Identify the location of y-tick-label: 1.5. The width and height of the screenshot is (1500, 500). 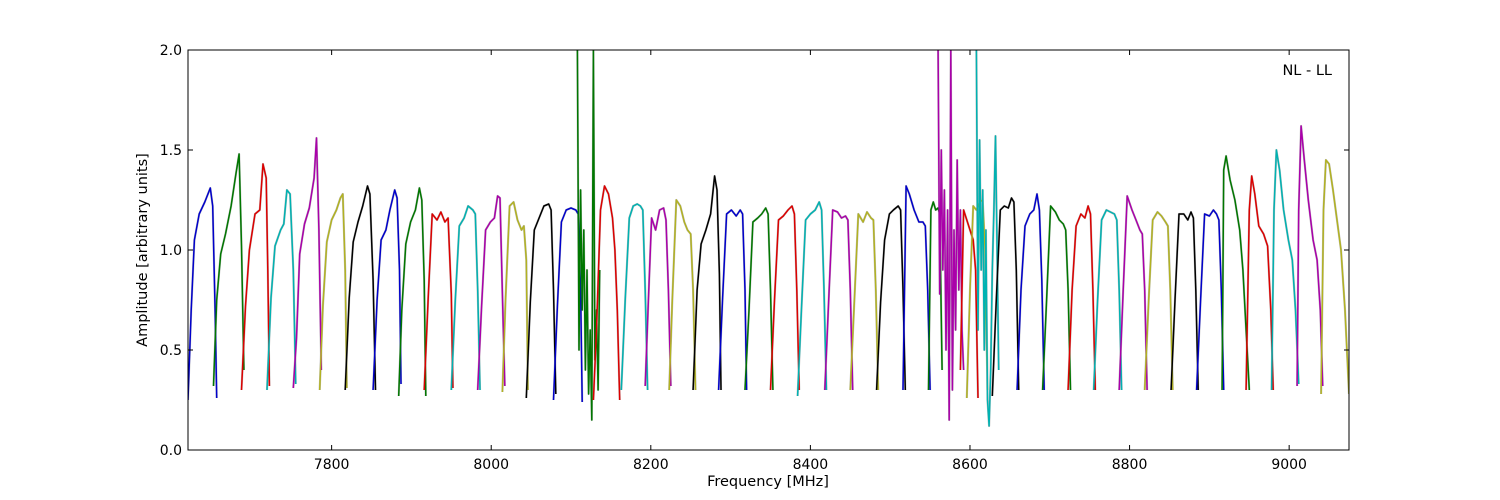
(171, 151).